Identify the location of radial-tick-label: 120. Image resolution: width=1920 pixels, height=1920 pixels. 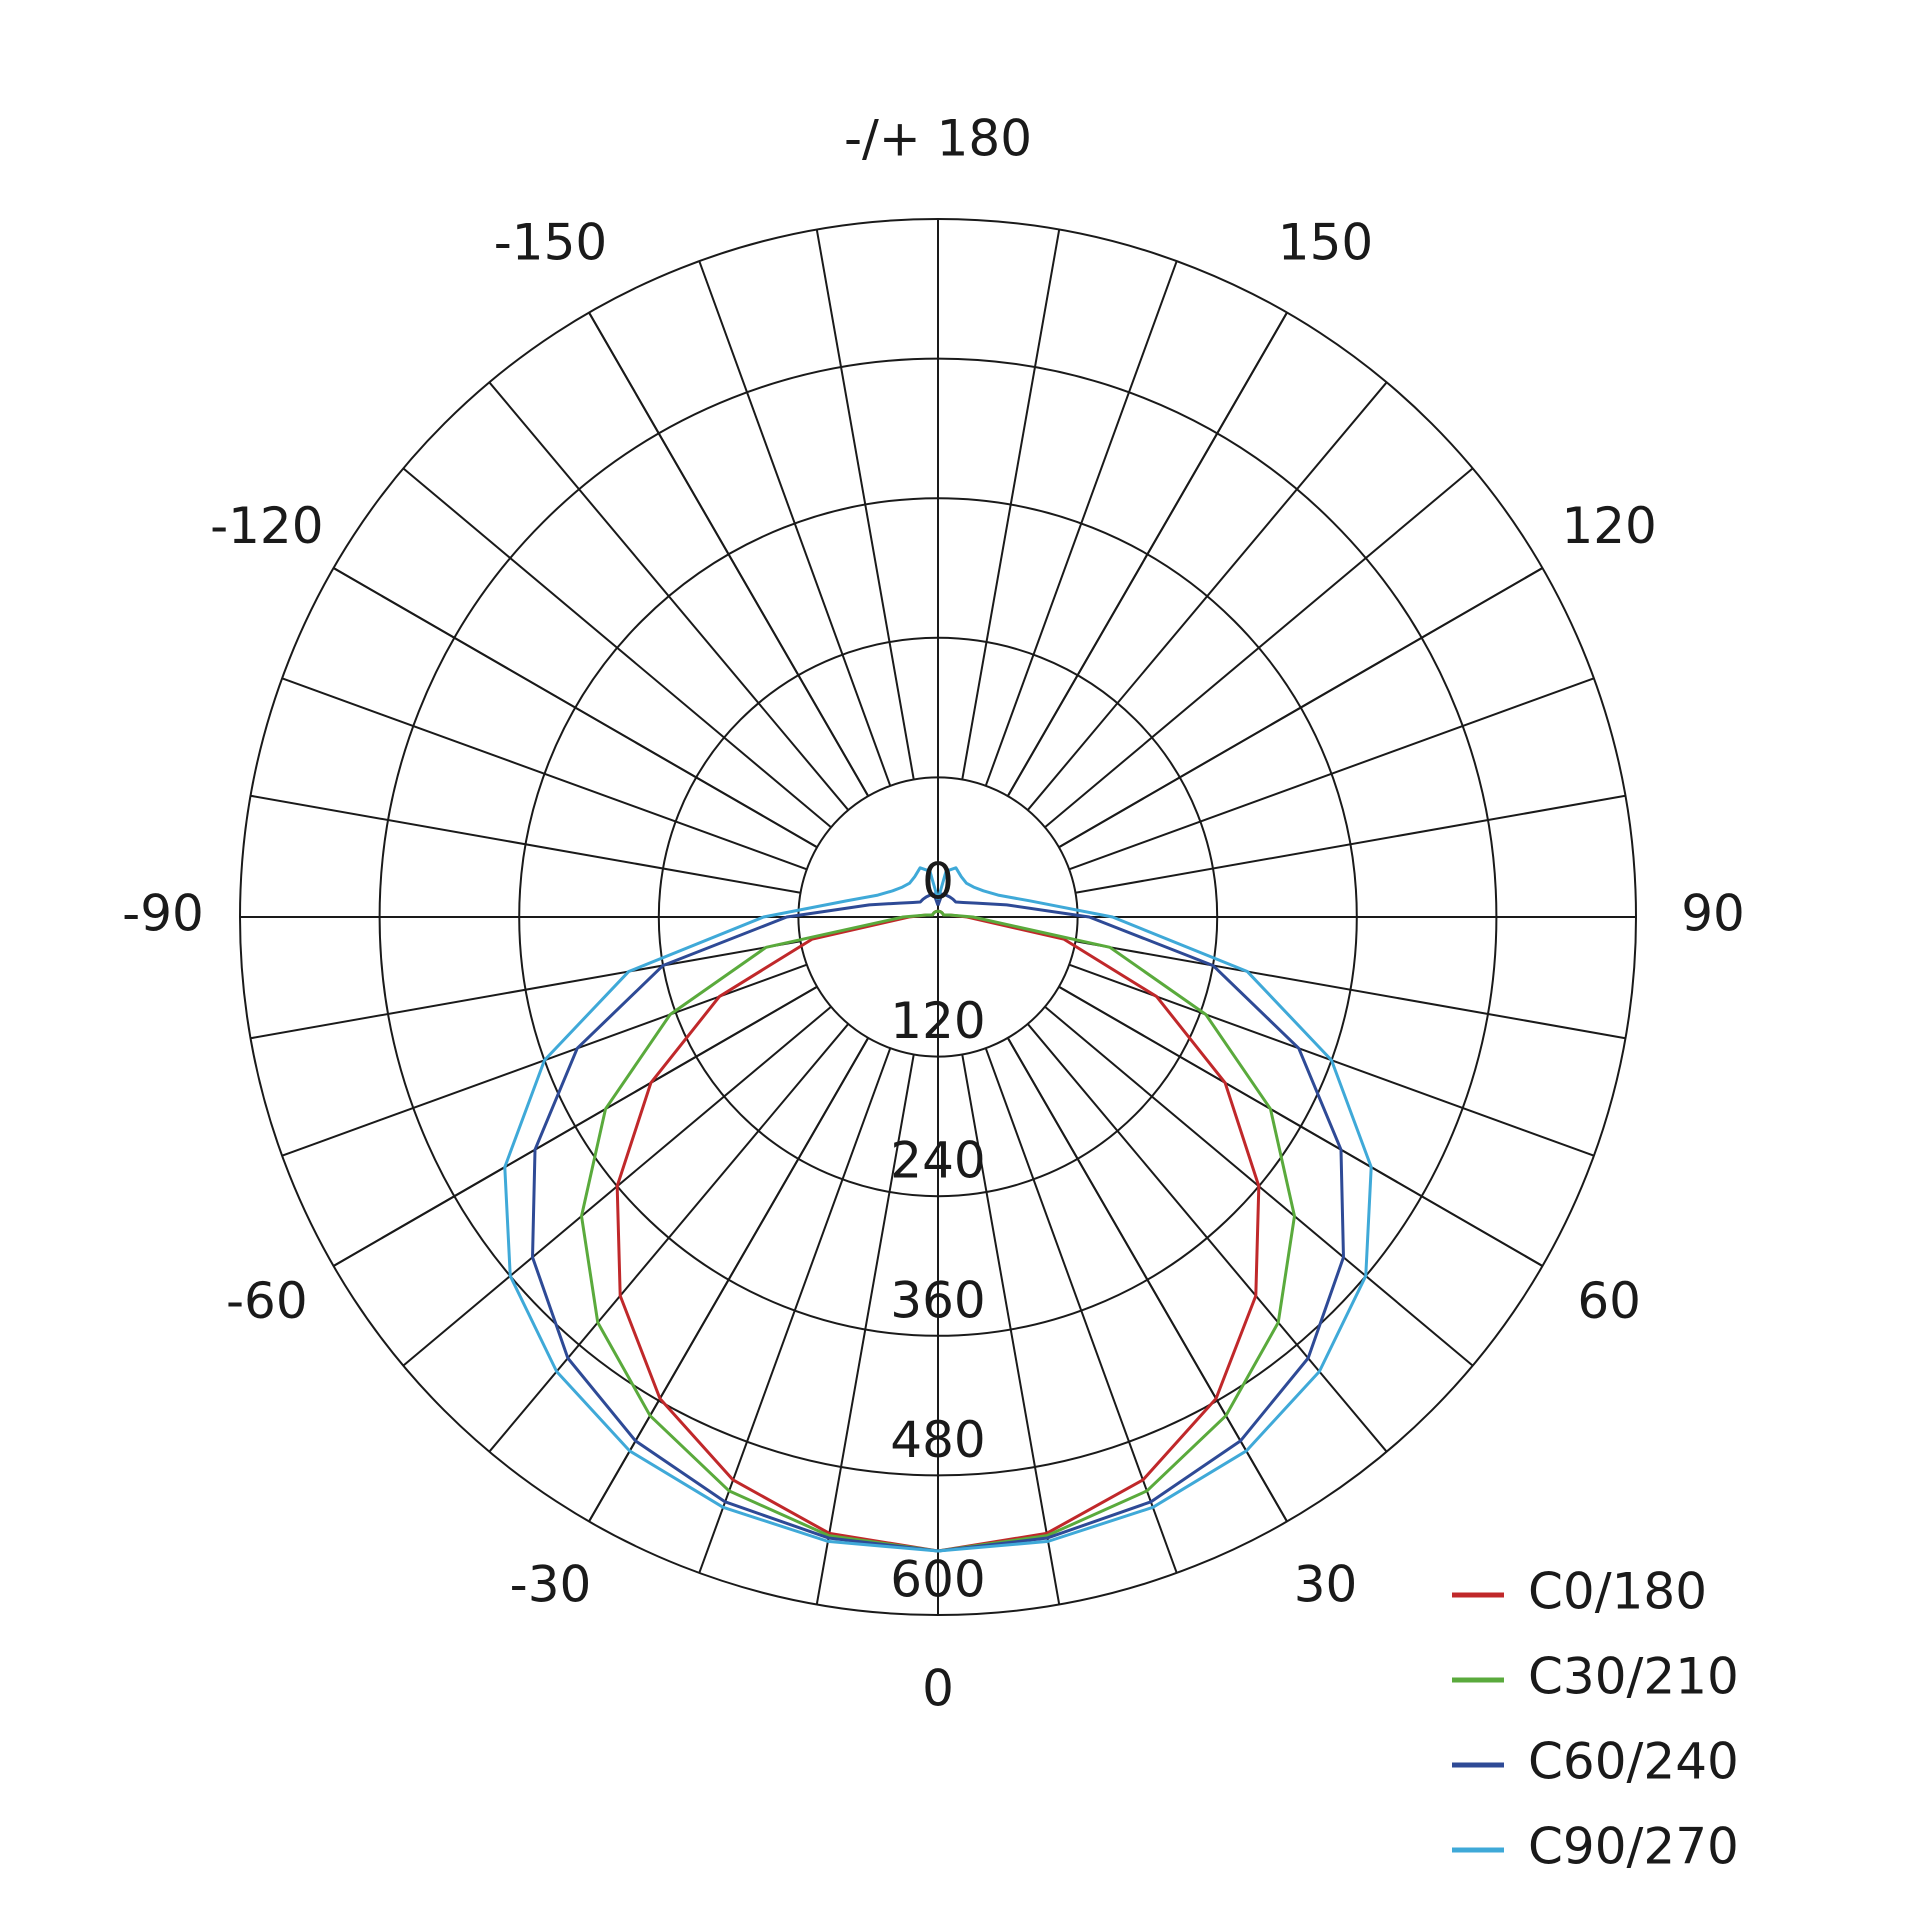
(937, 1021).